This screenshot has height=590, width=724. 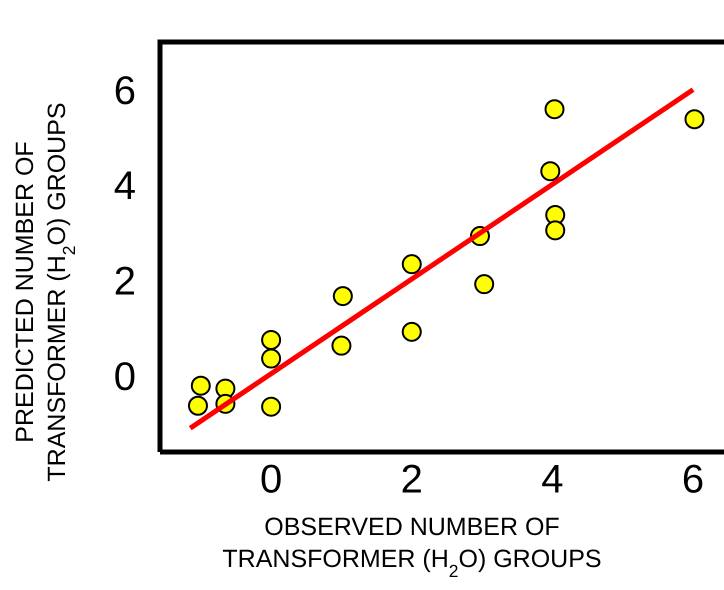 I want to click on x-tick-label: 0, so click(x=271, y=479).